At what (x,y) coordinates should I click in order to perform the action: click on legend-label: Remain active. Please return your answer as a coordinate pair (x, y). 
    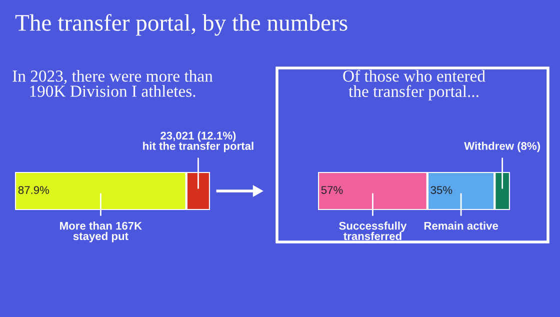
    Looking at the image, I should click on (461, 226).